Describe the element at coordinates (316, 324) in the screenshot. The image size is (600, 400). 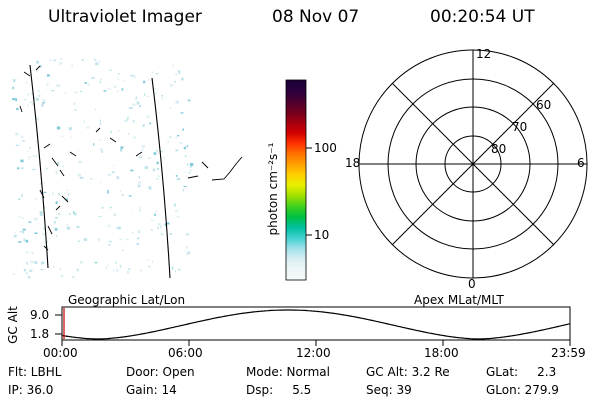
I see `altitude-curve` at that location.